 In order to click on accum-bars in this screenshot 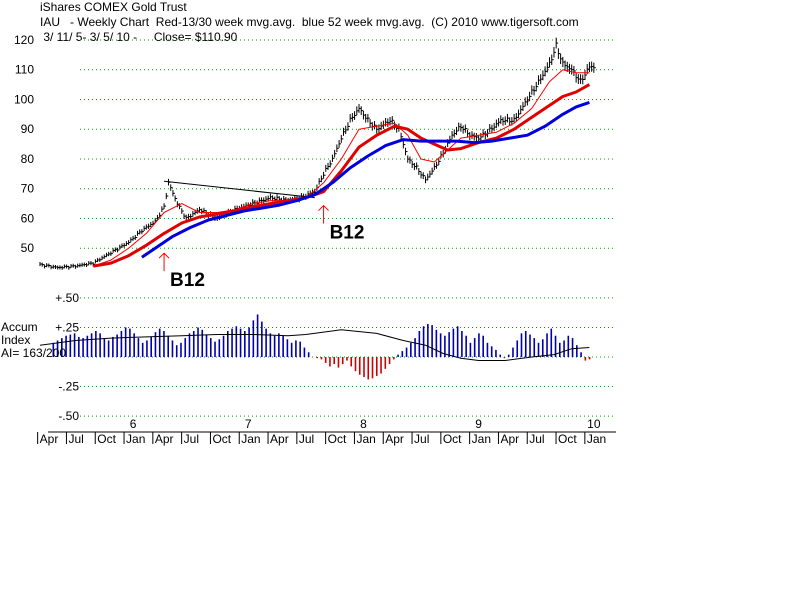, I will do `click(321, 347)`.